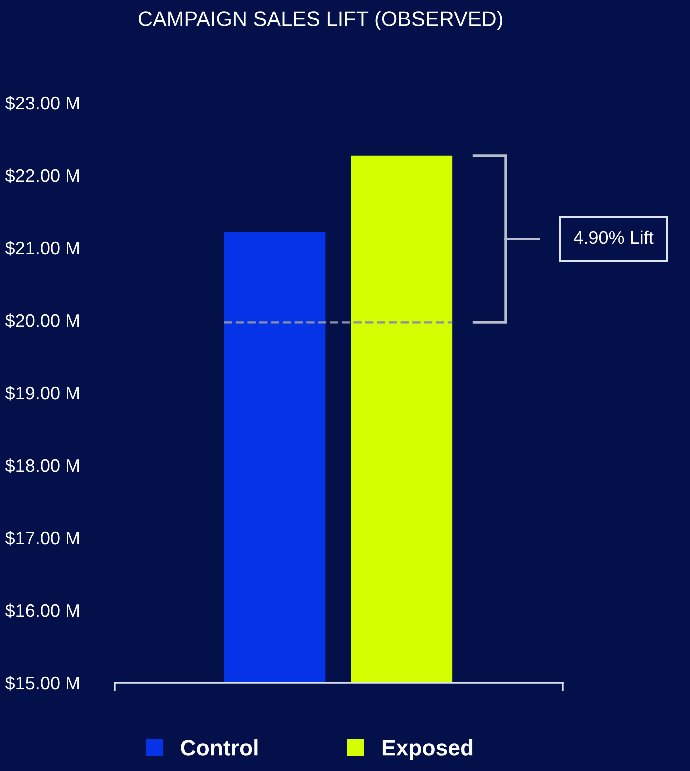 Image resolution: width=690 pixels, height=771 pixels. What do you see at coordinates (42, 103) in the screenshot?
I see `y-tick-label: $23.00 M` at bounding box center [42, 103].